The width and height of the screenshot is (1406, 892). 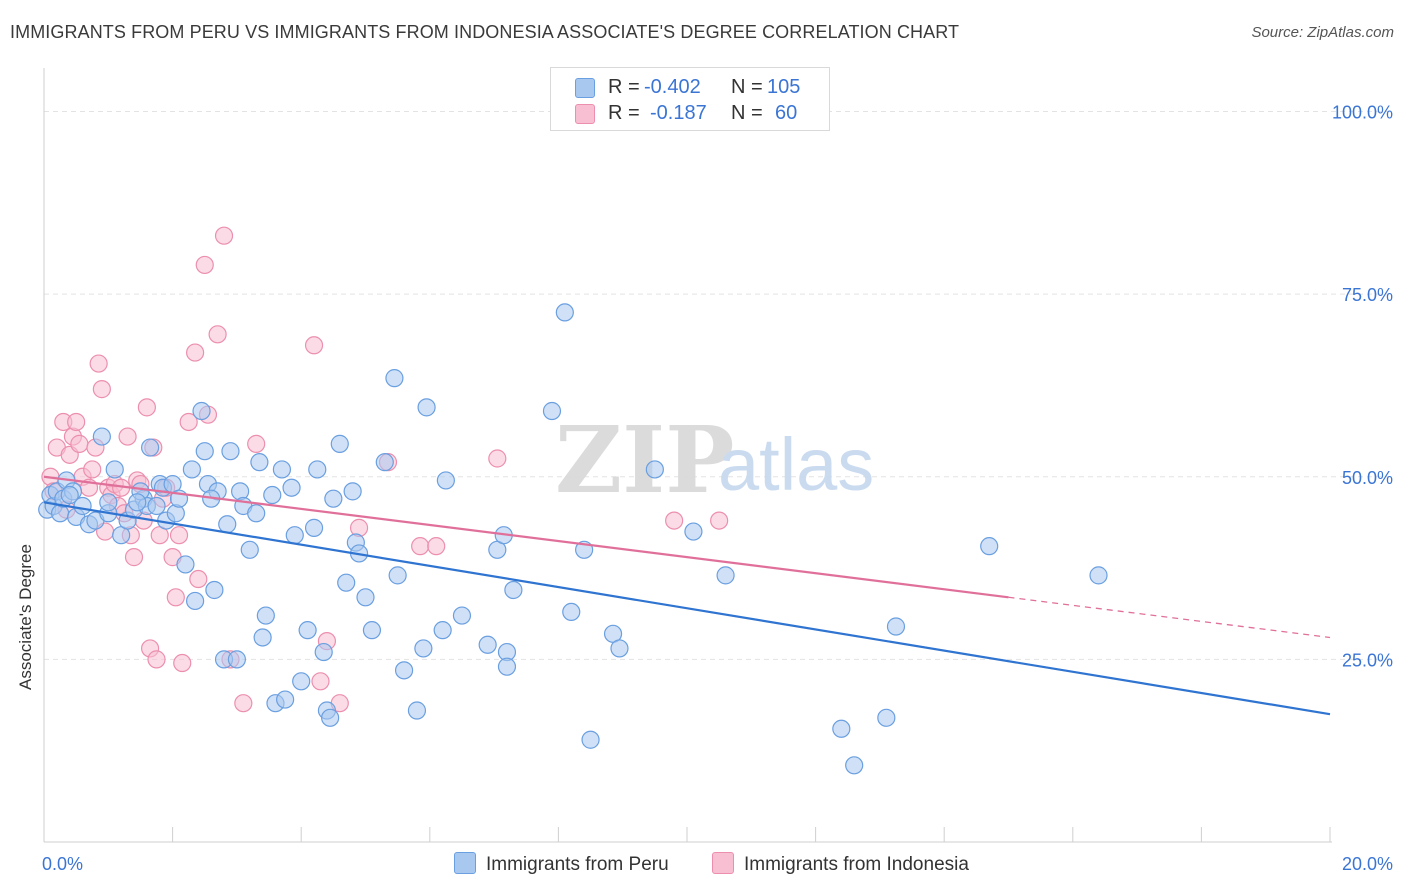 What do you see at coordinates (1322, 32) in the screenshot?
I see `source-label: Source: ZipAtlas.com` at bounding box center [1322, 32].